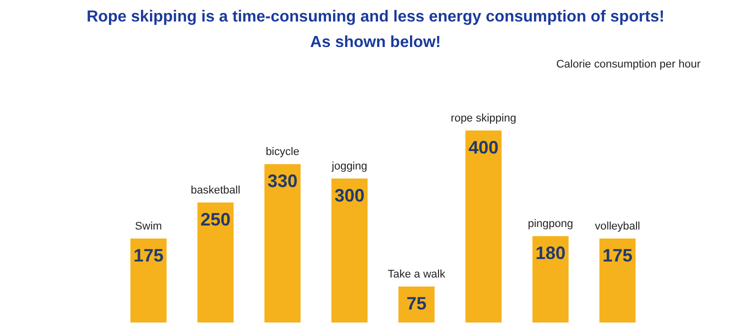 This screenshot has width=750, height=332. I want to click on x-tick-label: Swim, so click(148, 226).